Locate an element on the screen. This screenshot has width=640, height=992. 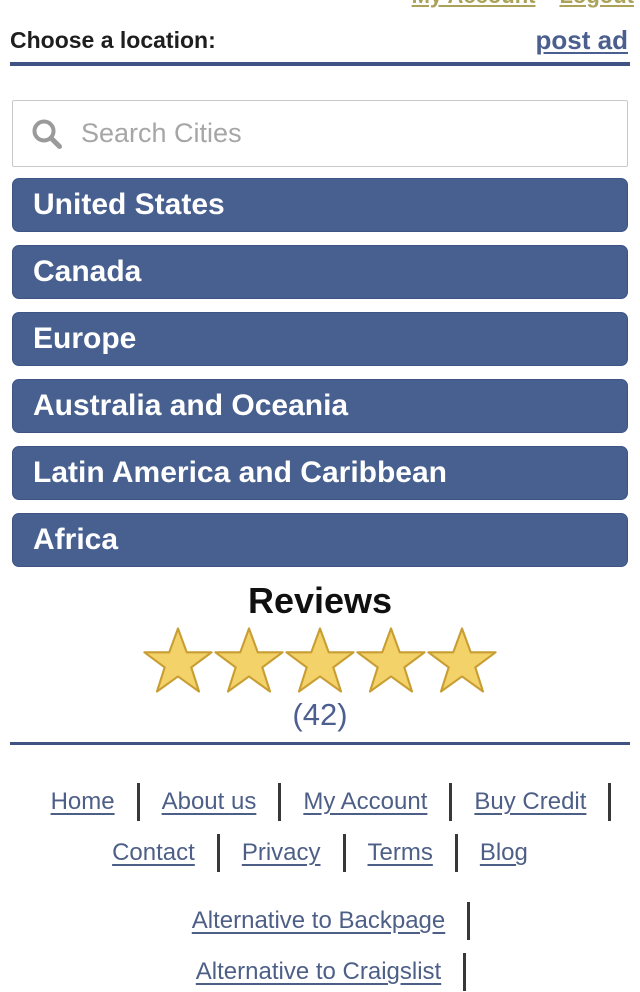
location-button-africa: Africa is located at coordinates (320, 540).